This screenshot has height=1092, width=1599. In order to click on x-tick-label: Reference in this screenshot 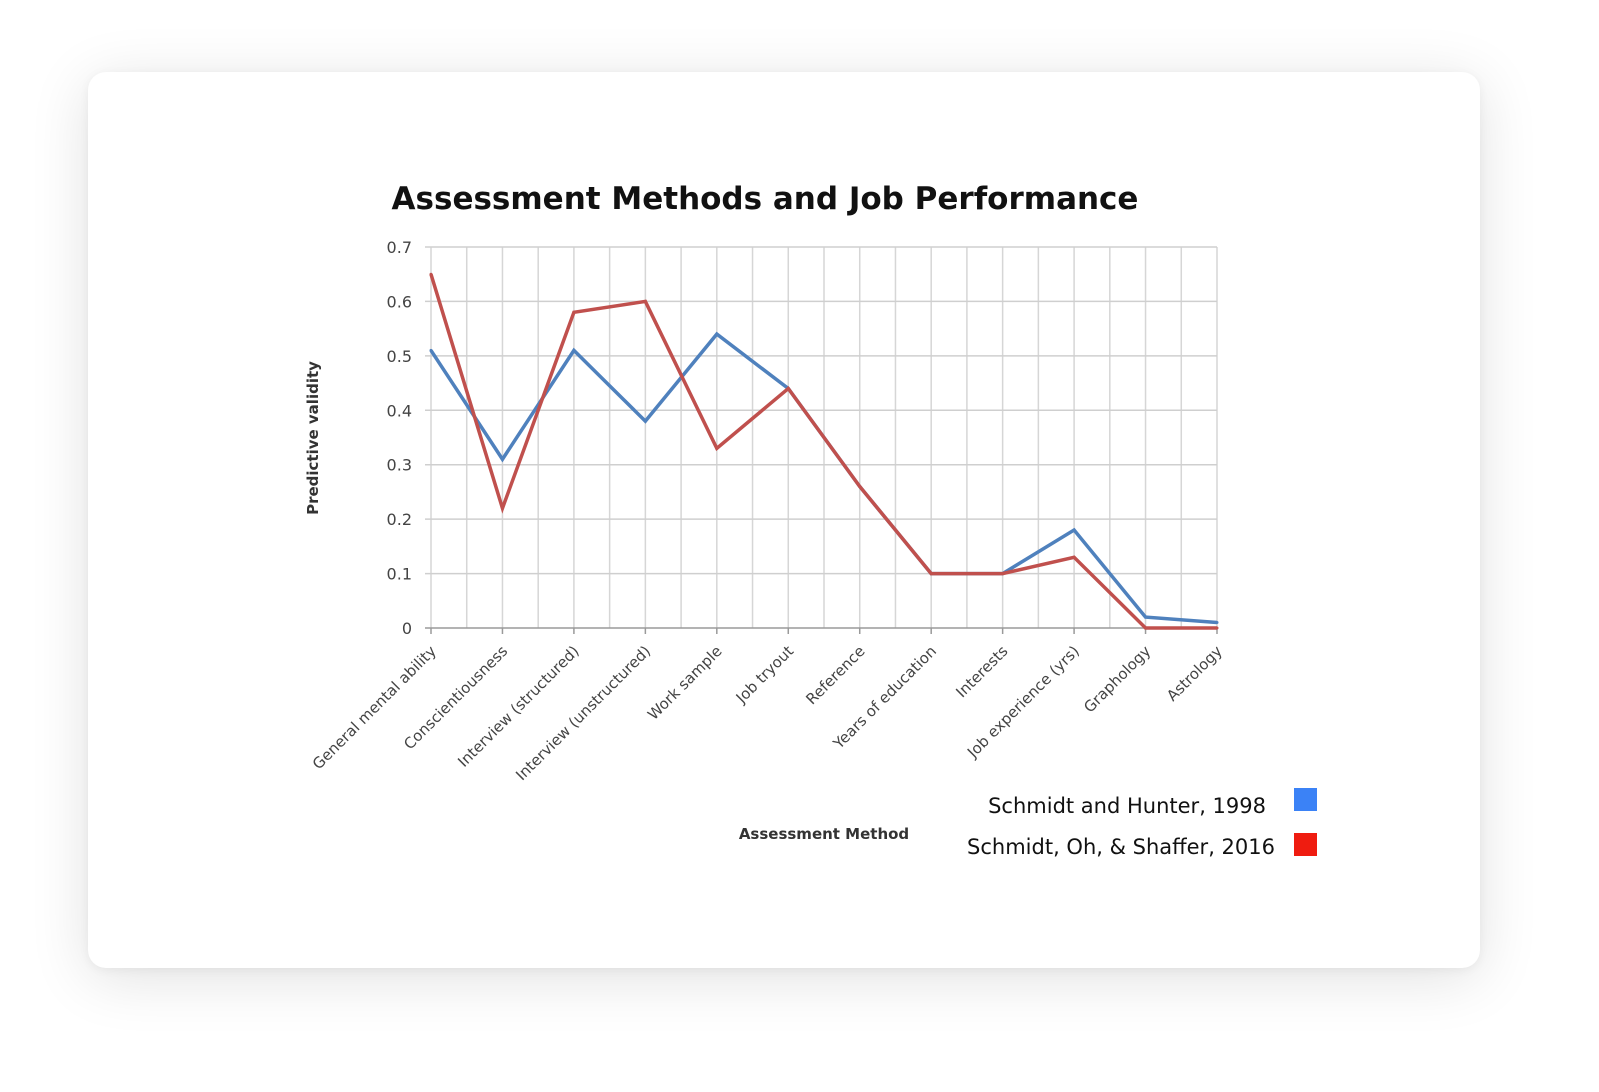, I will do `click(835, 675)`.